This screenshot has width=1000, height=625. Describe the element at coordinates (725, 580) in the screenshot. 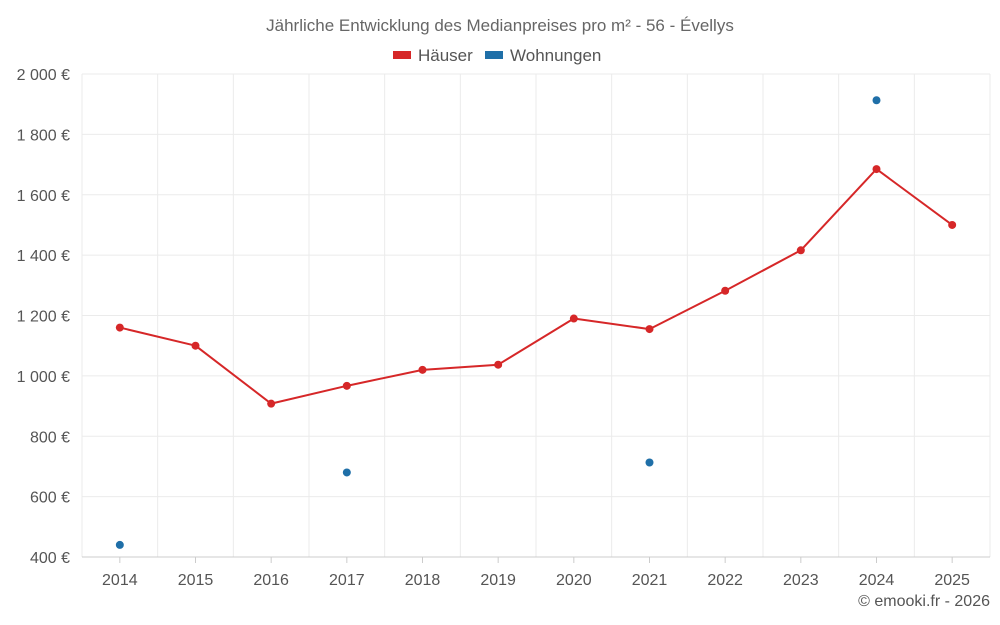

I see `x-tick-label: 2022` at that location.